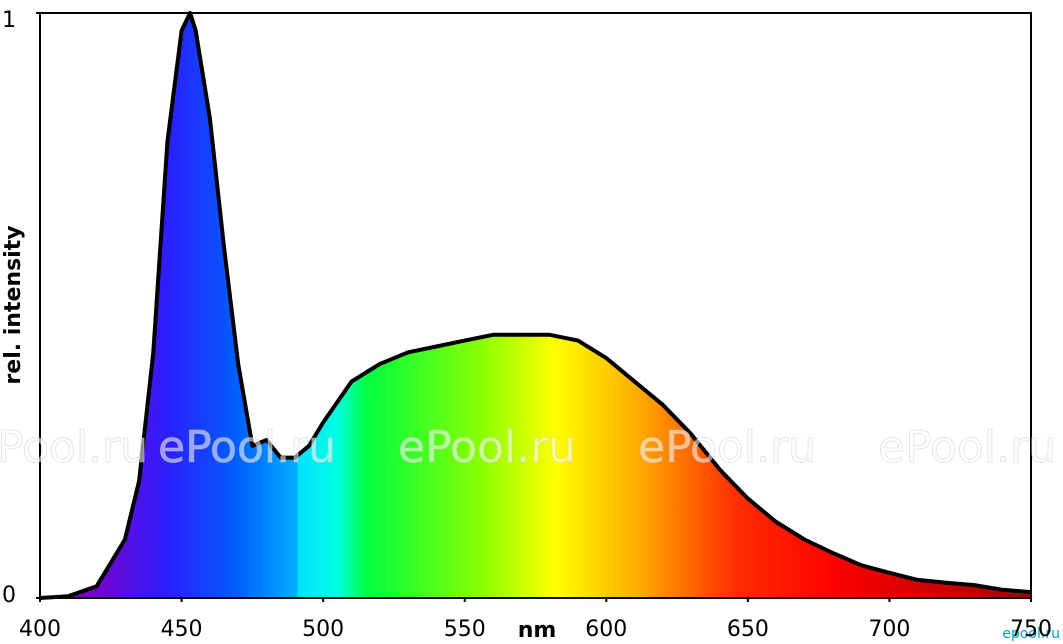 This screenshot has width=1063, height=644. I want to click on x-tick-label: 600, so click(606, 629).